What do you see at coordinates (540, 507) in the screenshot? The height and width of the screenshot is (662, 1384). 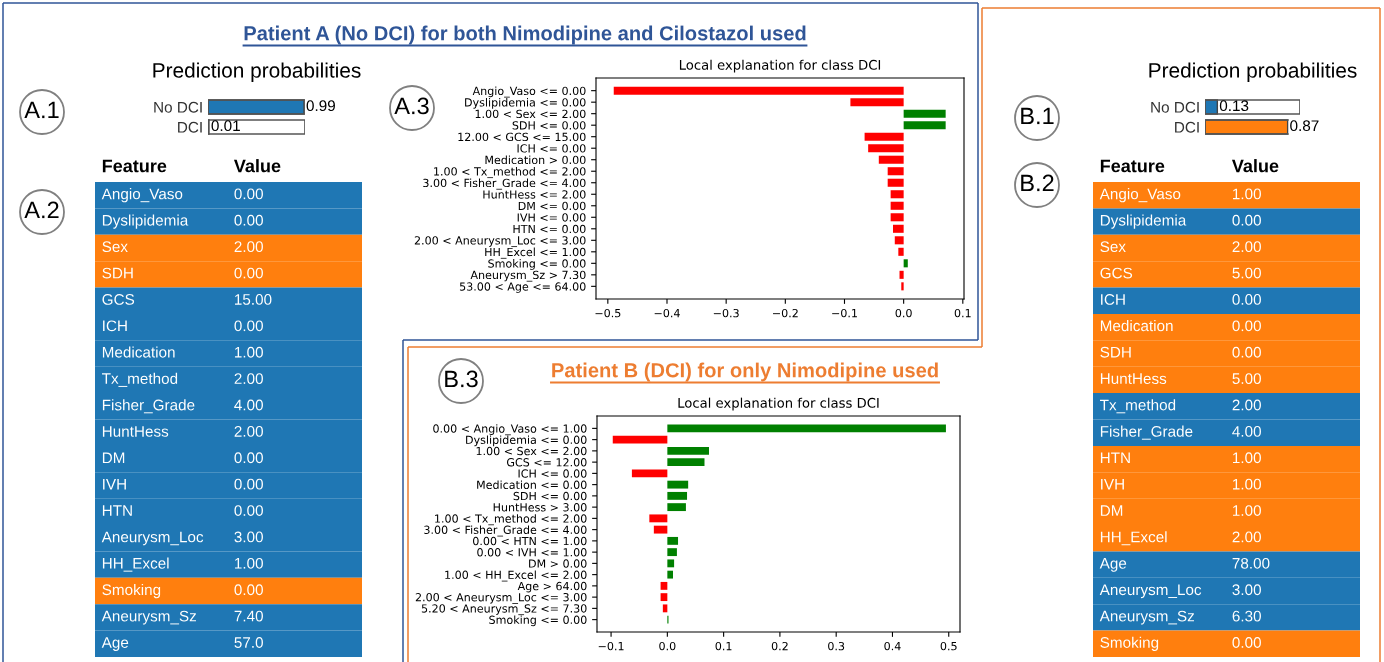 I see `y-tick-label: HuntHess > 3.00` at bounding box center [540, 507].